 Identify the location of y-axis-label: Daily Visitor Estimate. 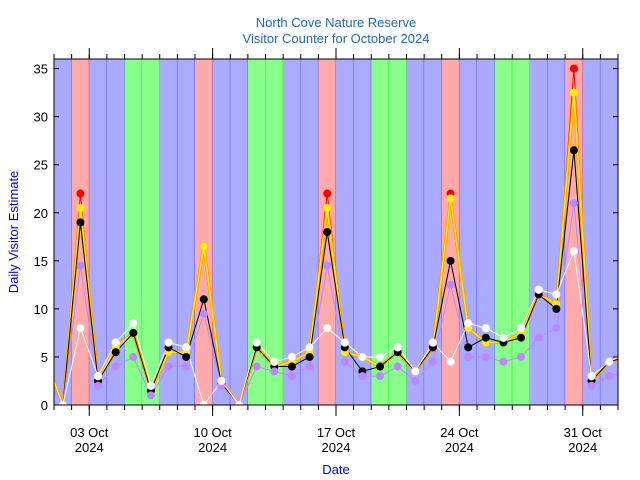
(13, 232).